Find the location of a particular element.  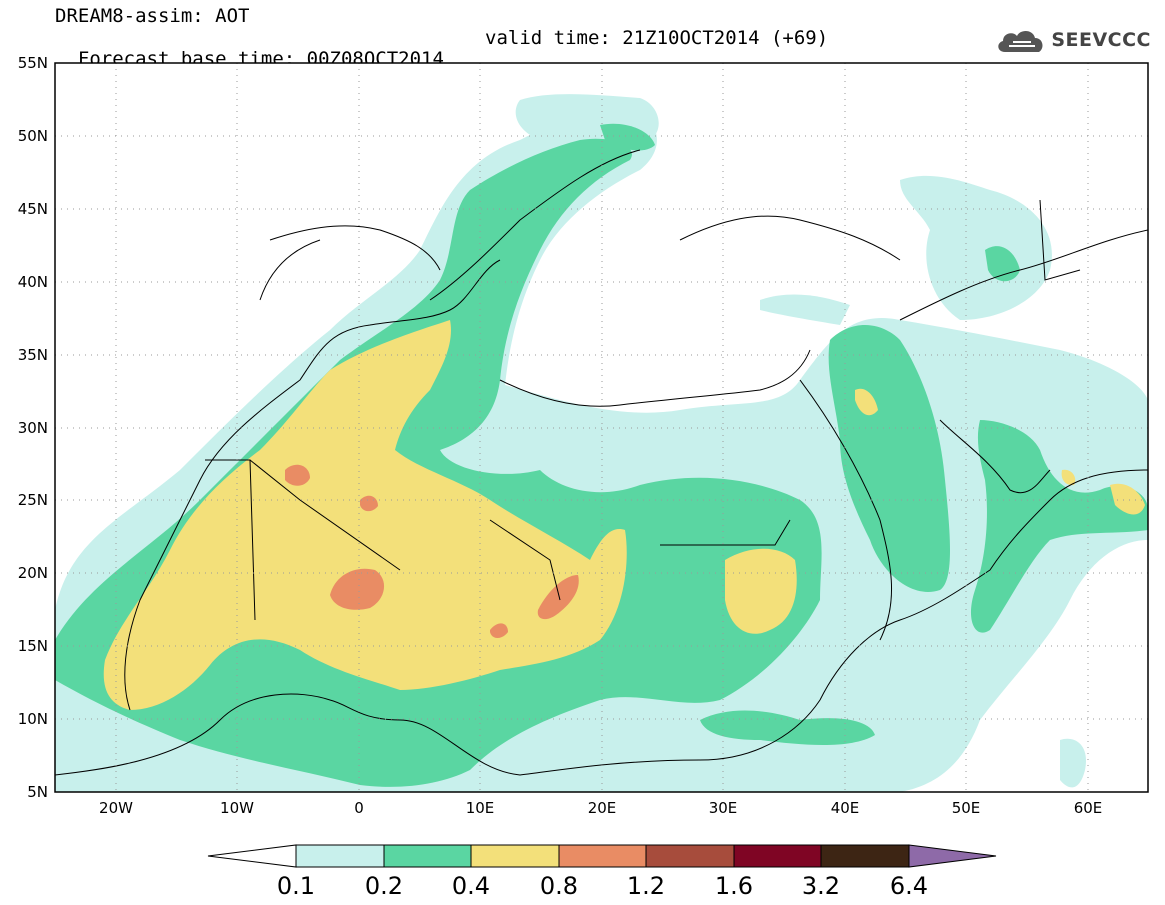

colorbar-under is located at coordinates (252, 856).